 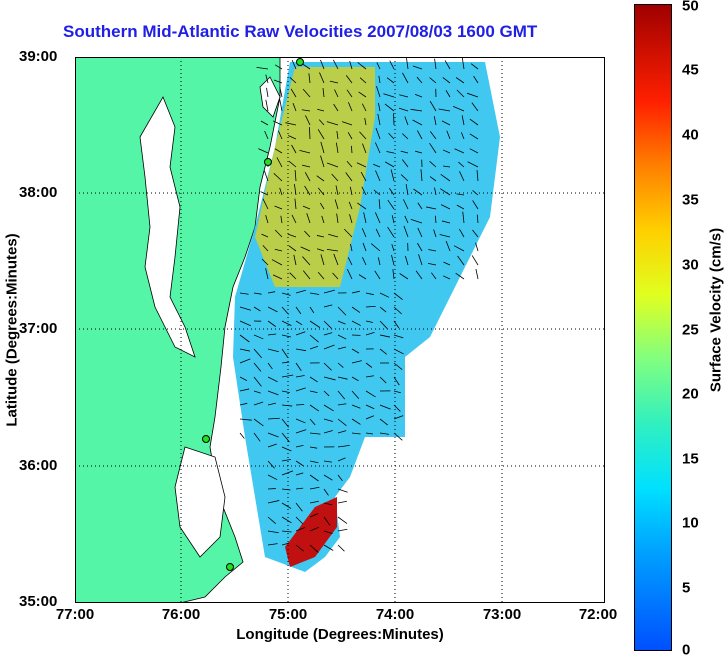 What do you see at coordinates (268, 162) in the screenshot?
I see `radar-site` at bounding box center [268, 162].